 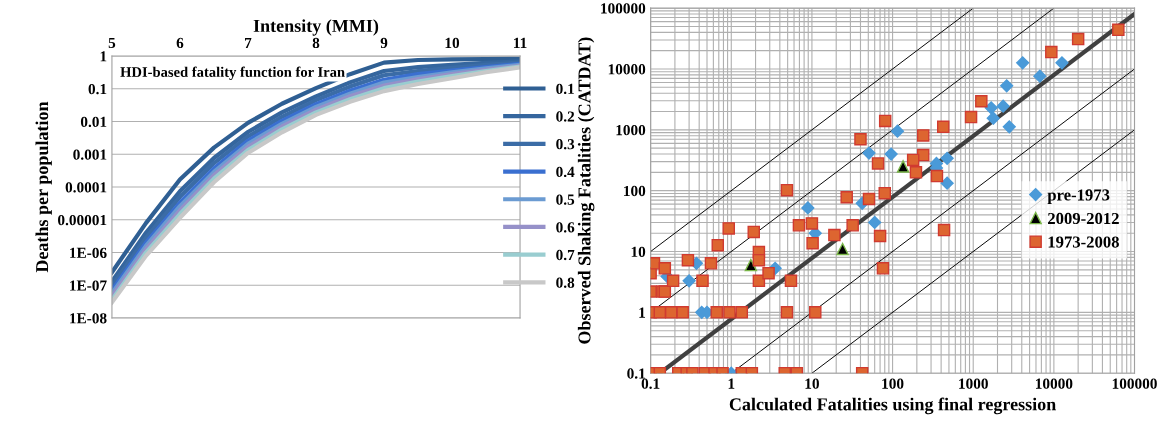 I want to click on legend-label: 0.5, so click(x=565, y=199).